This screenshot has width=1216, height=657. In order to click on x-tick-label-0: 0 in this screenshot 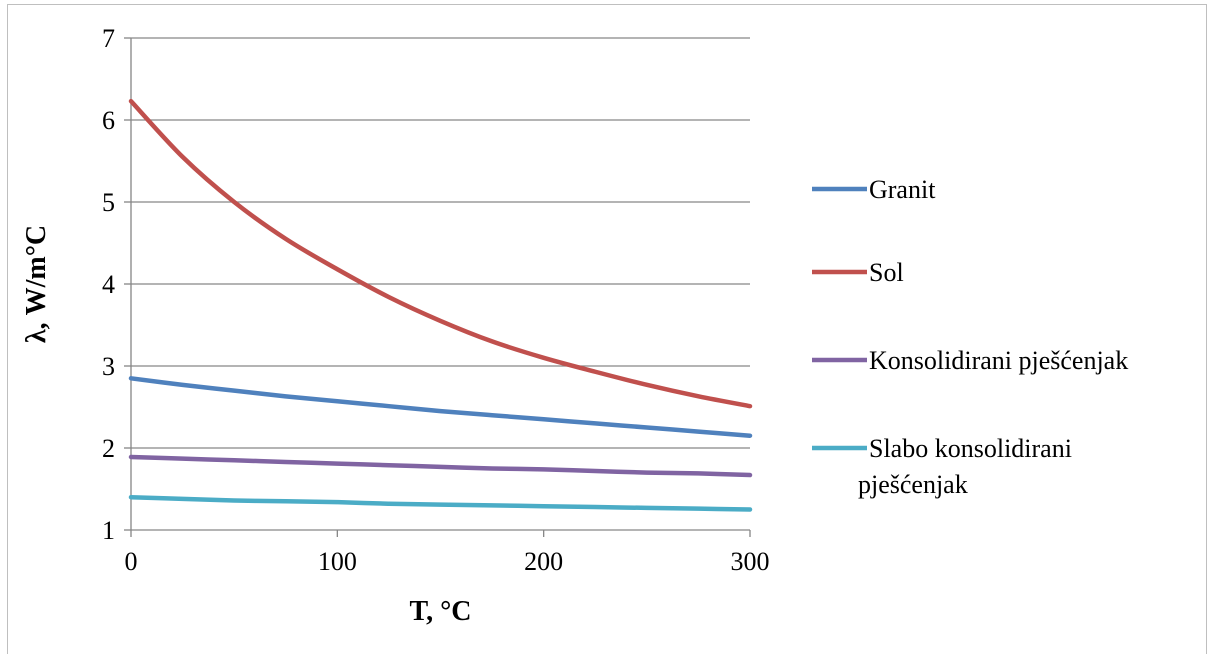, I will do `click(131, 561)`.